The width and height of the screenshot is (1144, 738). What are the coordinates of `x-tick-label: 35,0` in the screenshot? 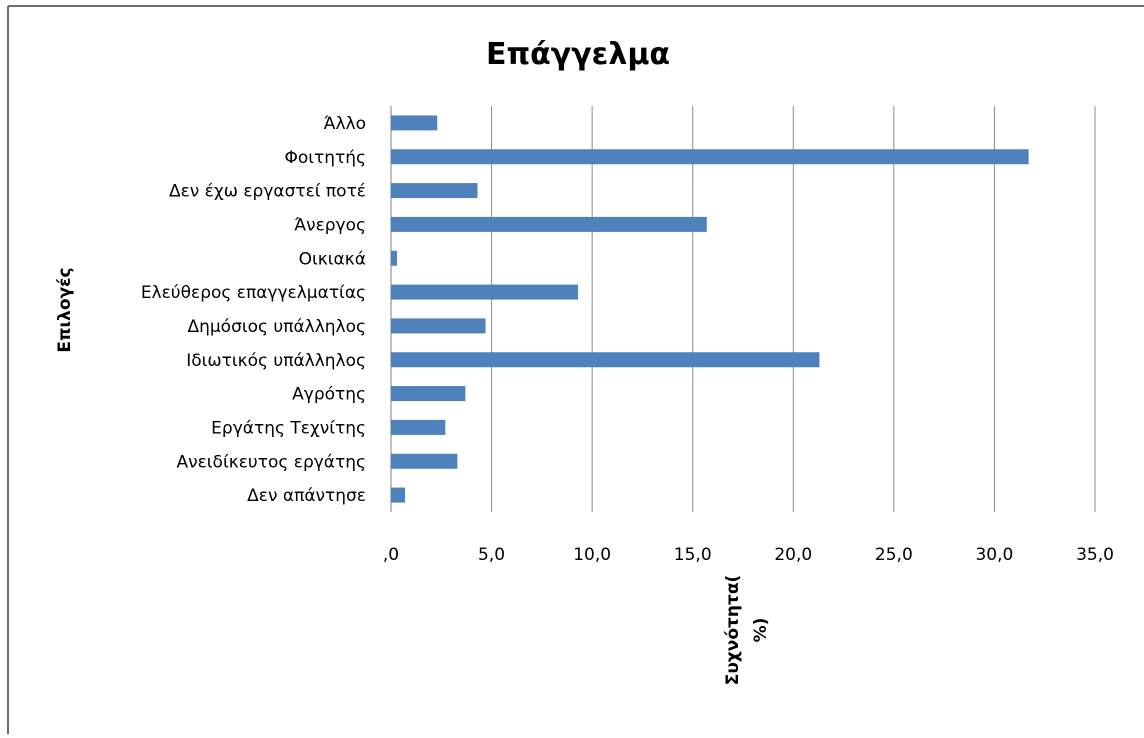 It's located at (1095, 555).